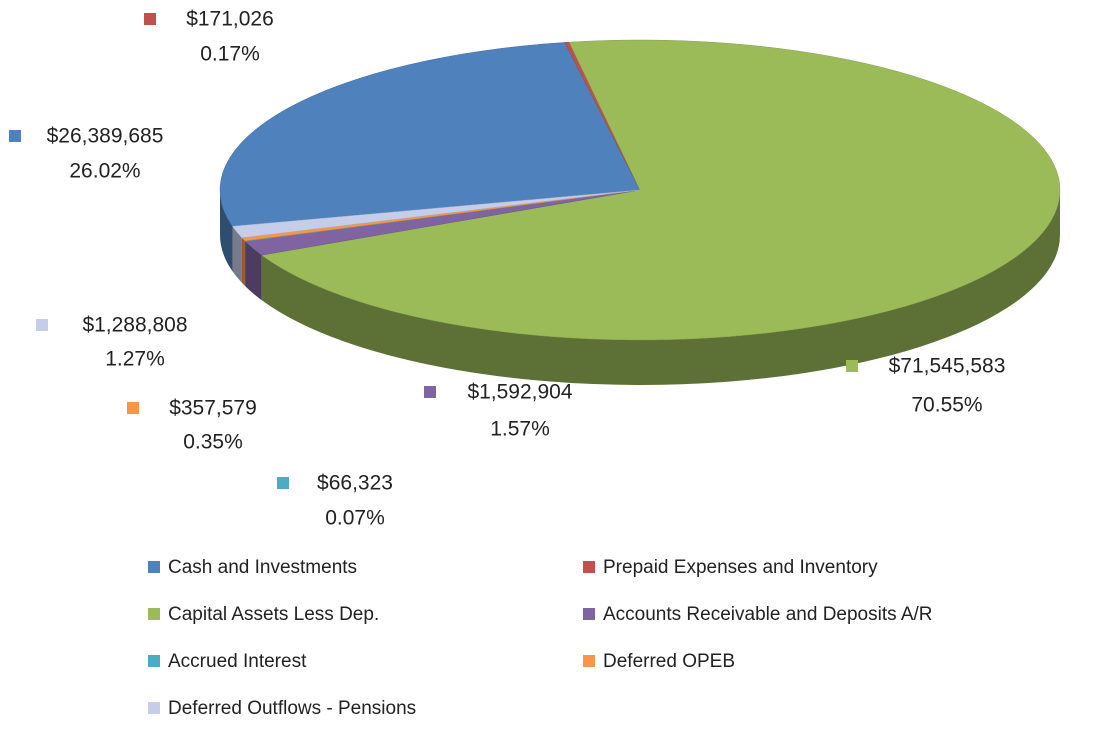 The image size is (1094, 729). I want to click on value-label: $1,592,904, so click(519, 392).